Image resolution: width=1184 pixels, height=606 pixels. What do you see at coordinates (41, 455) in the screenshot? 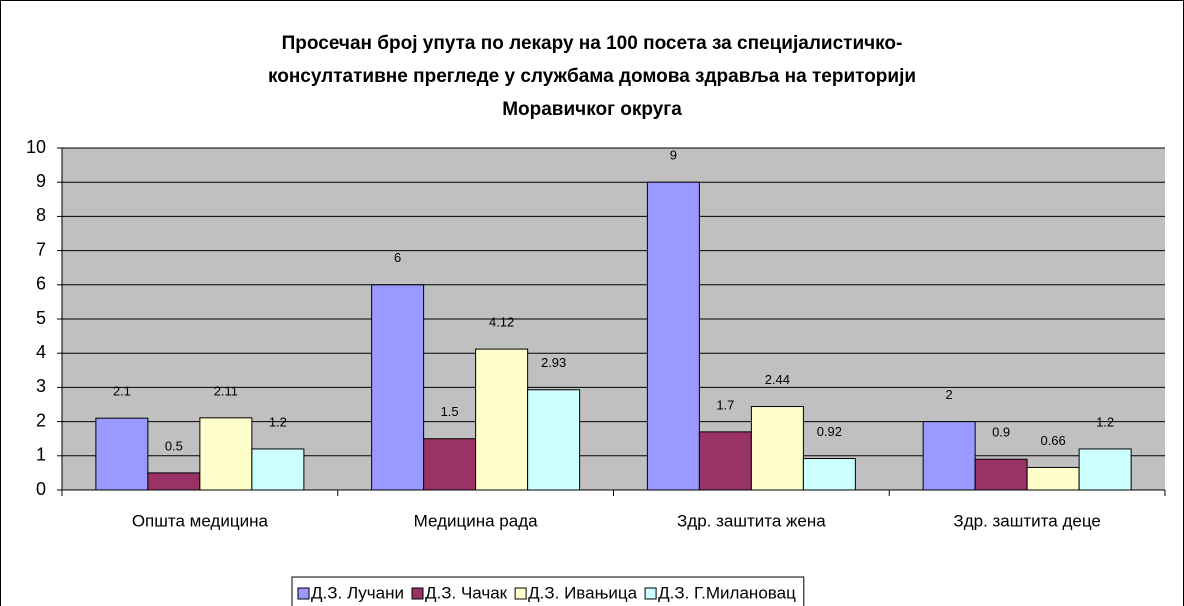
I see `y-tick-label: 1` at bounding box center [41, 455].